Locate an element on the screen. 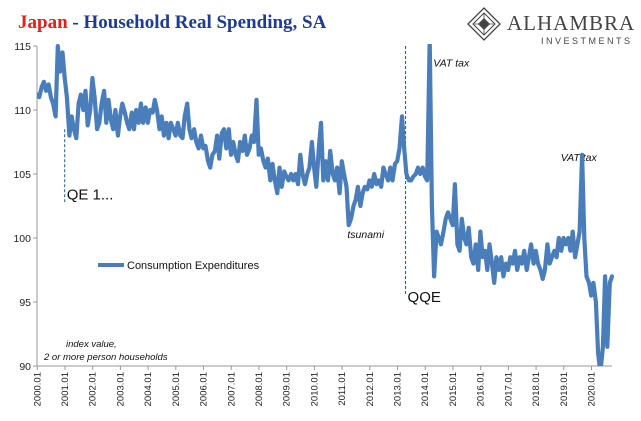 Image resolution: width=641 pixels, height=421 pixels. x-tick-label: 2013.01 is located at coordinates (398, 389).